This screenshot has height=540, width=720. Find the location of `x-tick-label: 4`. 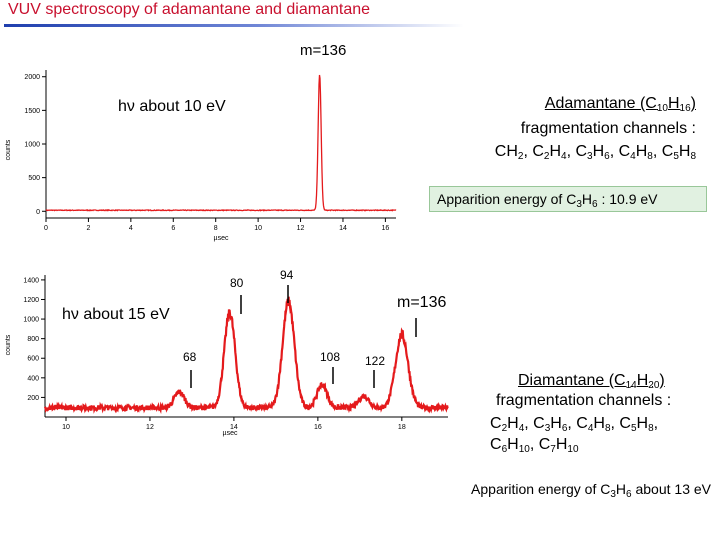

x-tick-label: 4 is located at coordinates (131, 228).